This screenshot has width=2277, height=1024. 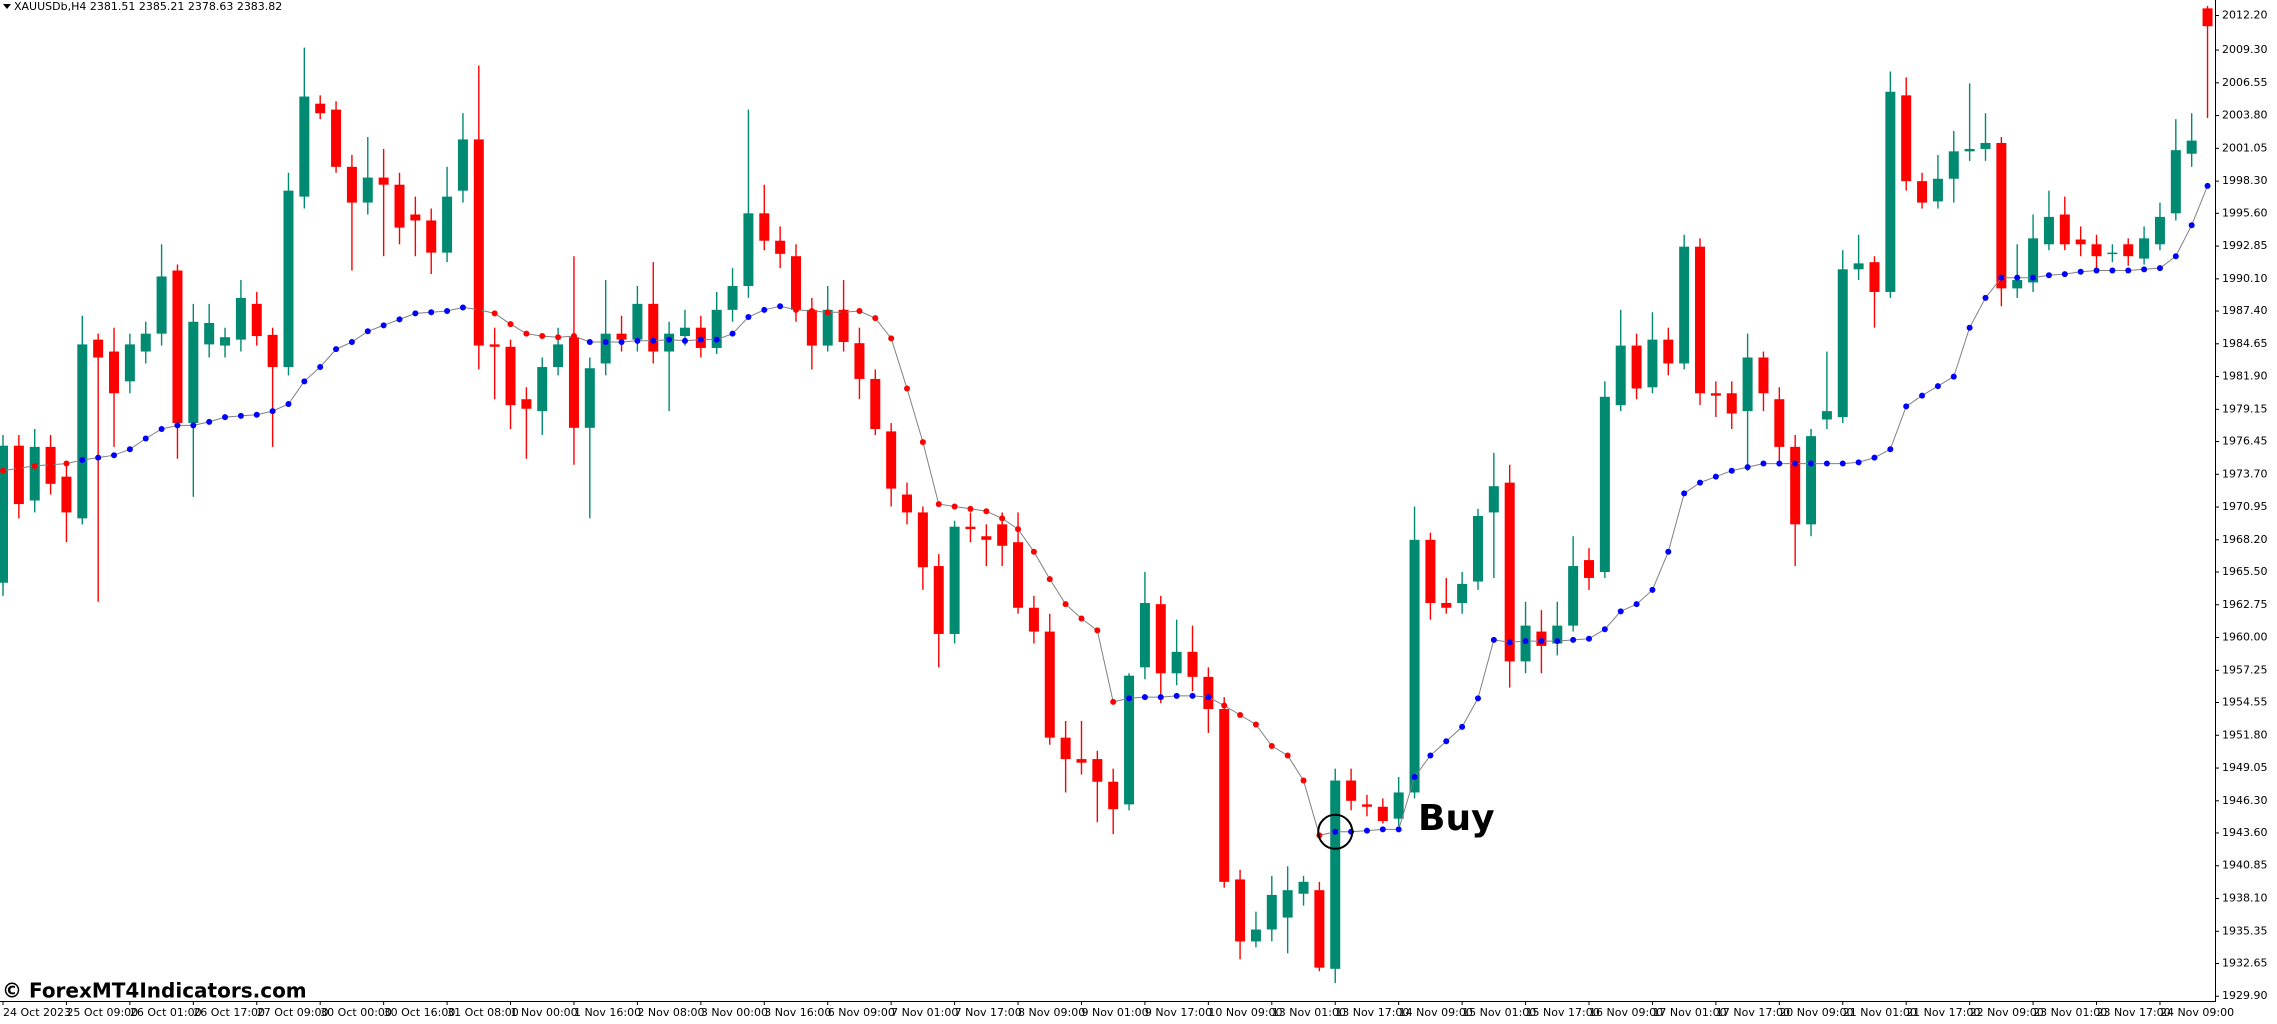 I want to click on x-tick-label: 21 Nov 01:00, so click(x=1880, y=1012).